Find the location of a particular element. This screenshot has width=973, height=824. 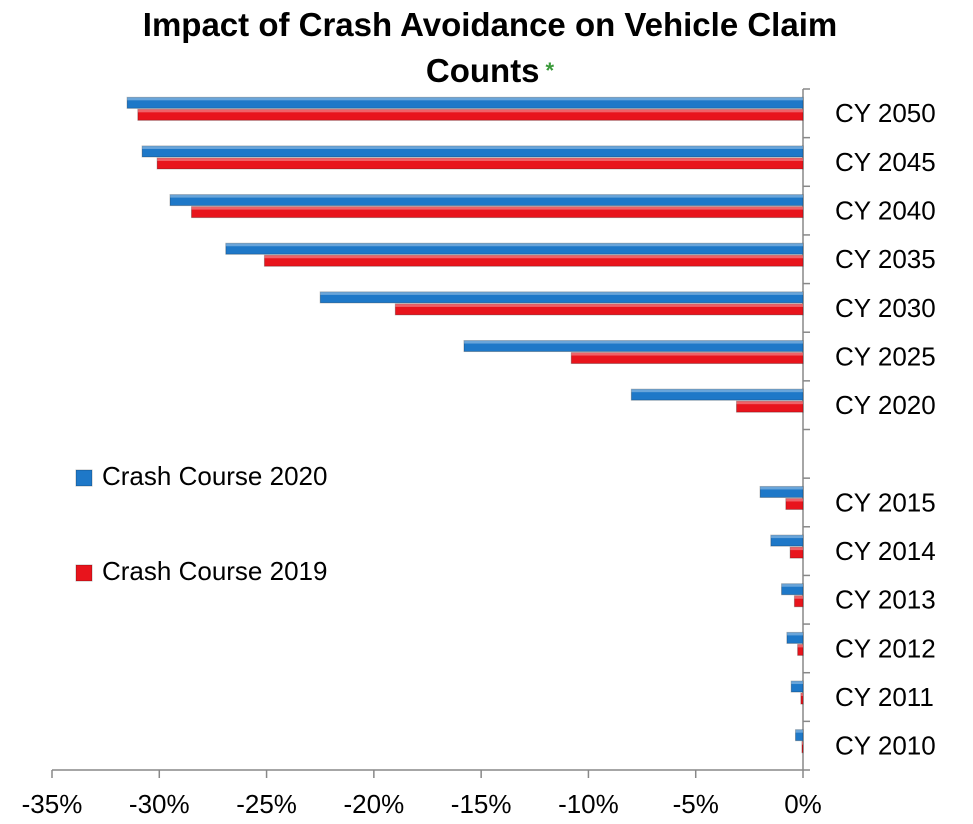

x-tick-label: -15% is located at coordinates (481, 804).